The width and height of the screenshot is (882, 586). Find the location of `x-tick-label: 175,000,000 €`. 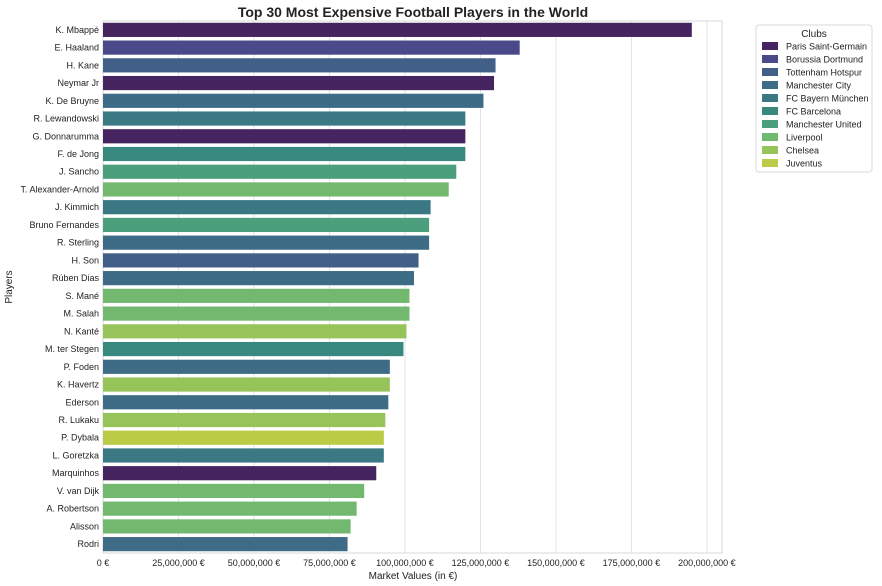

x-tick-label: 175,000,000 € is located at coordinates (632, 563).